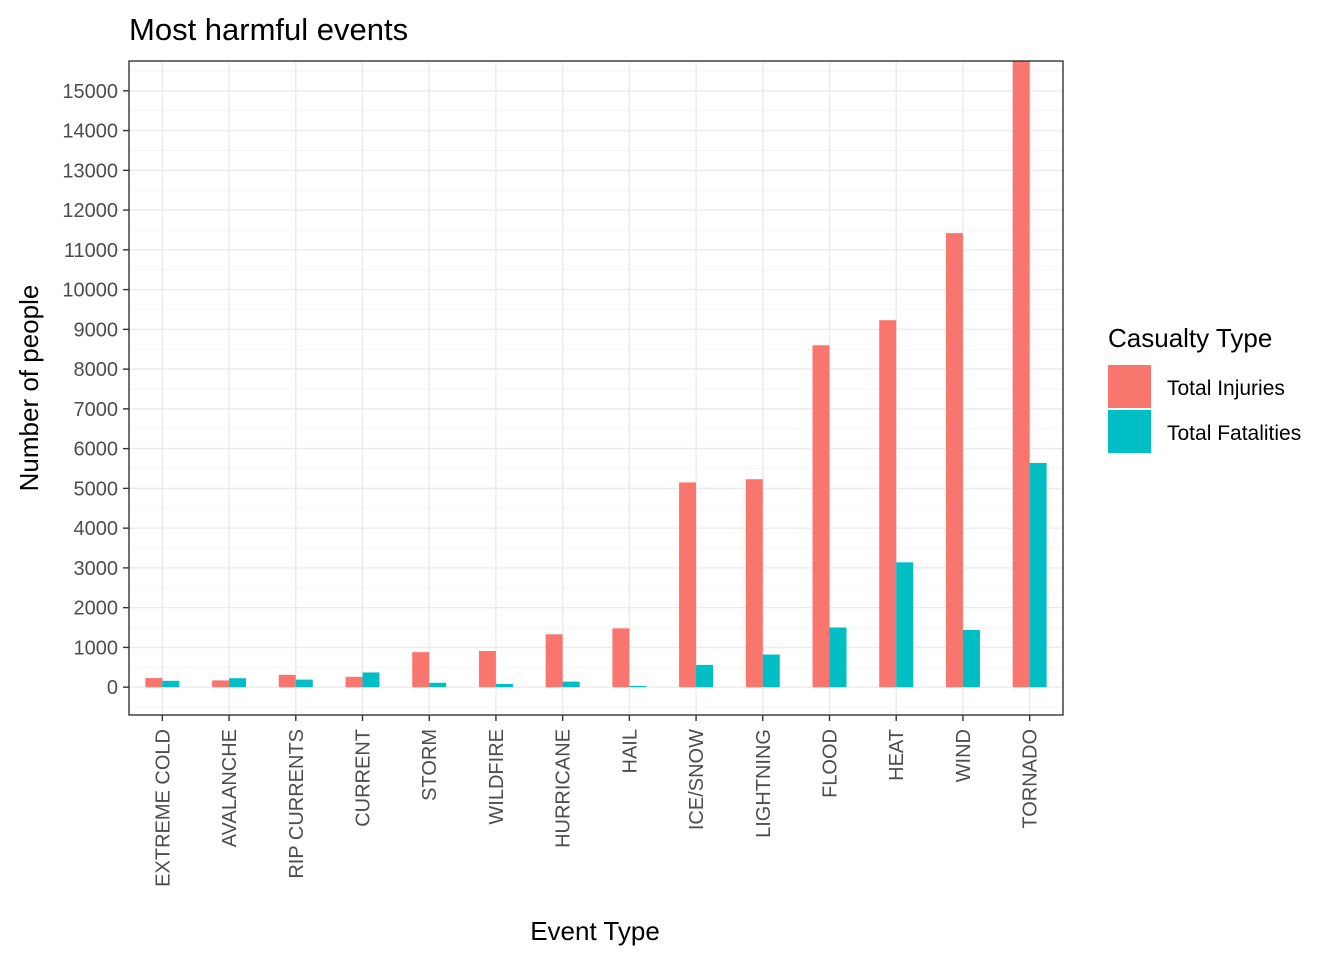 This screenshot has height=960, width=1344. I want to click on y-tick-label: 5000, so click(96, 489).